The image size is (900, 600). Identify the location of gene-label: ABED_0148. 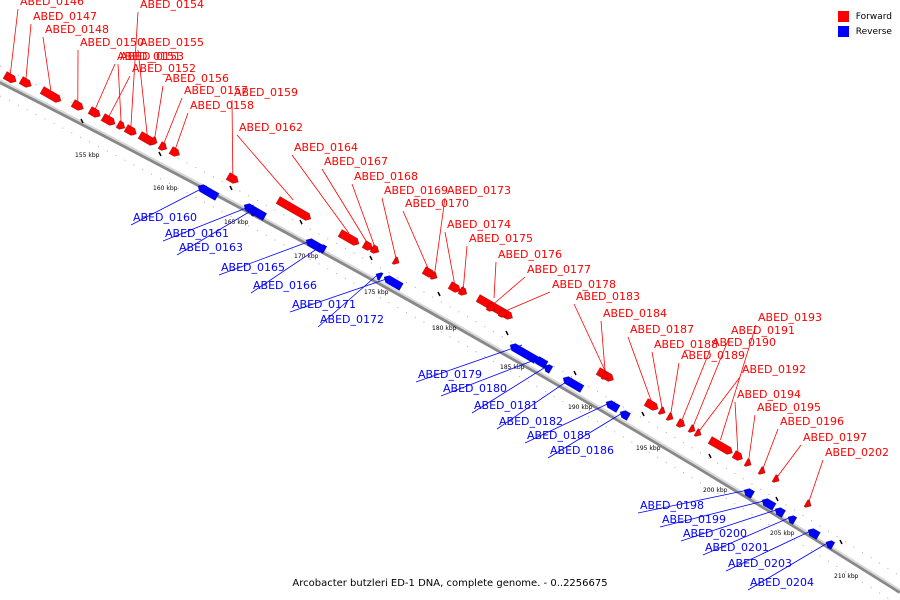
(77, 29).